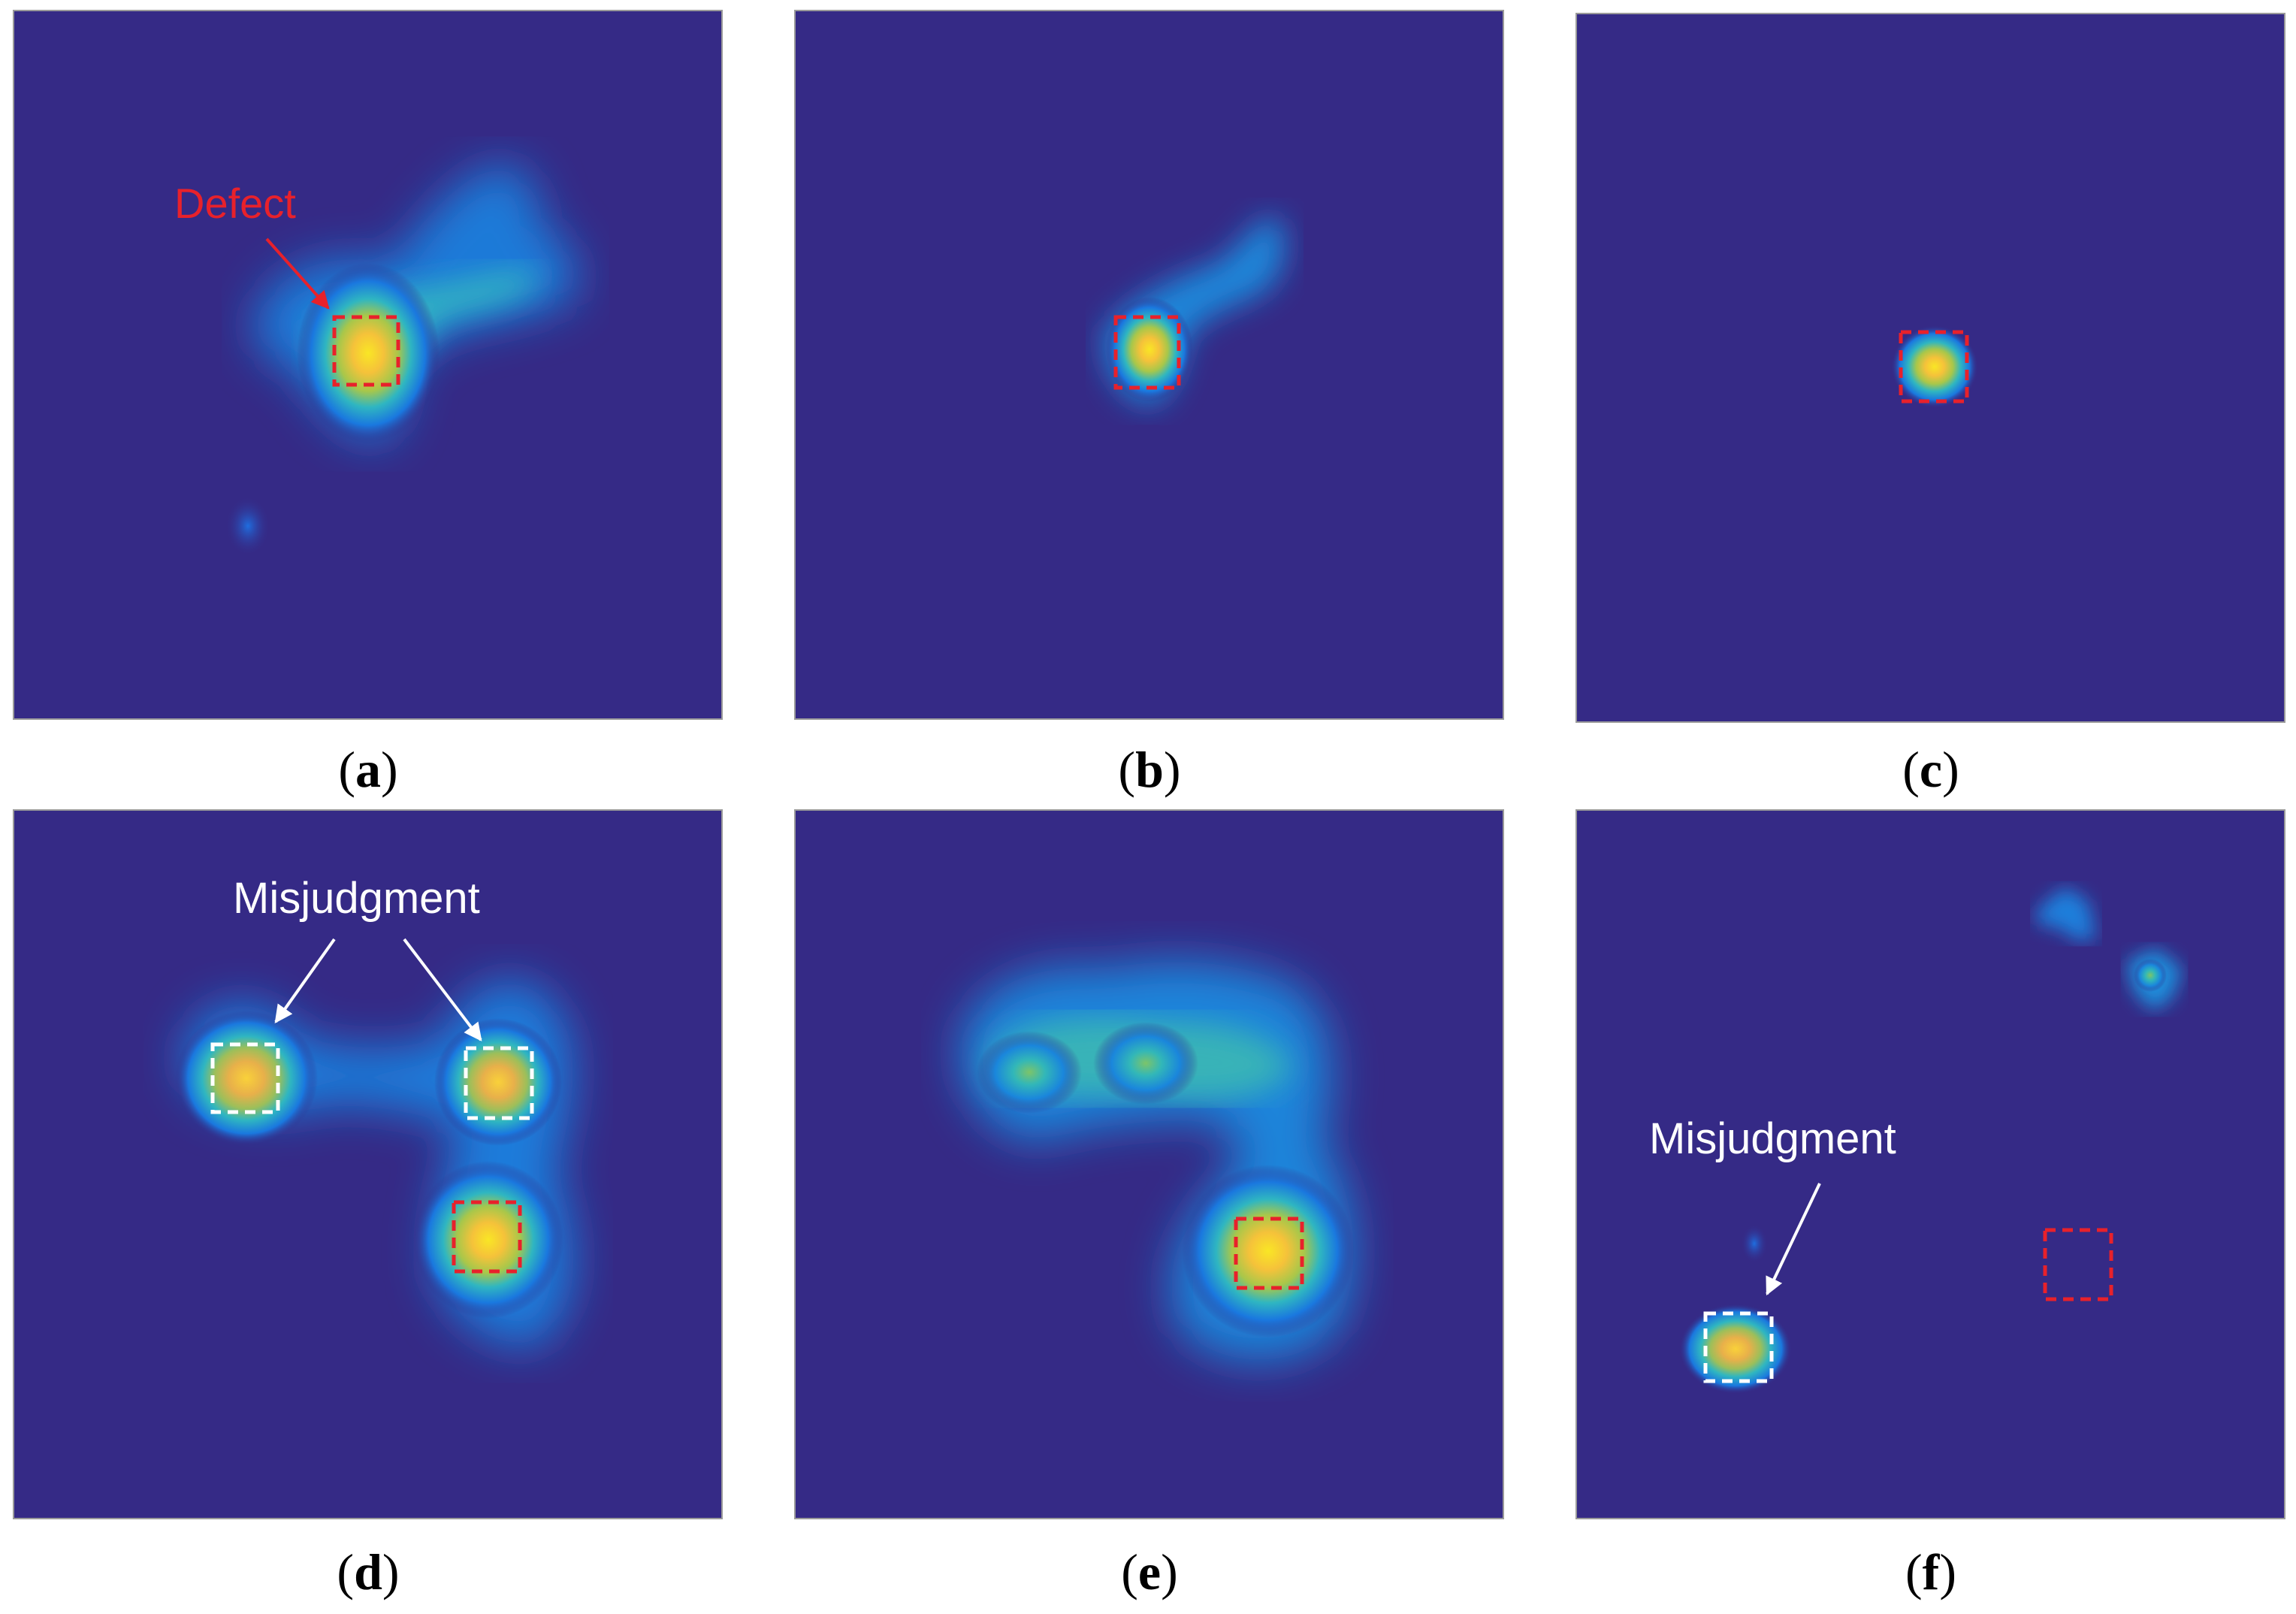 The image size is (2296, 1614). Describe the element at coordinates (488, 1240) in the screenshot. I see `panel-d-defect-spot` at that location.